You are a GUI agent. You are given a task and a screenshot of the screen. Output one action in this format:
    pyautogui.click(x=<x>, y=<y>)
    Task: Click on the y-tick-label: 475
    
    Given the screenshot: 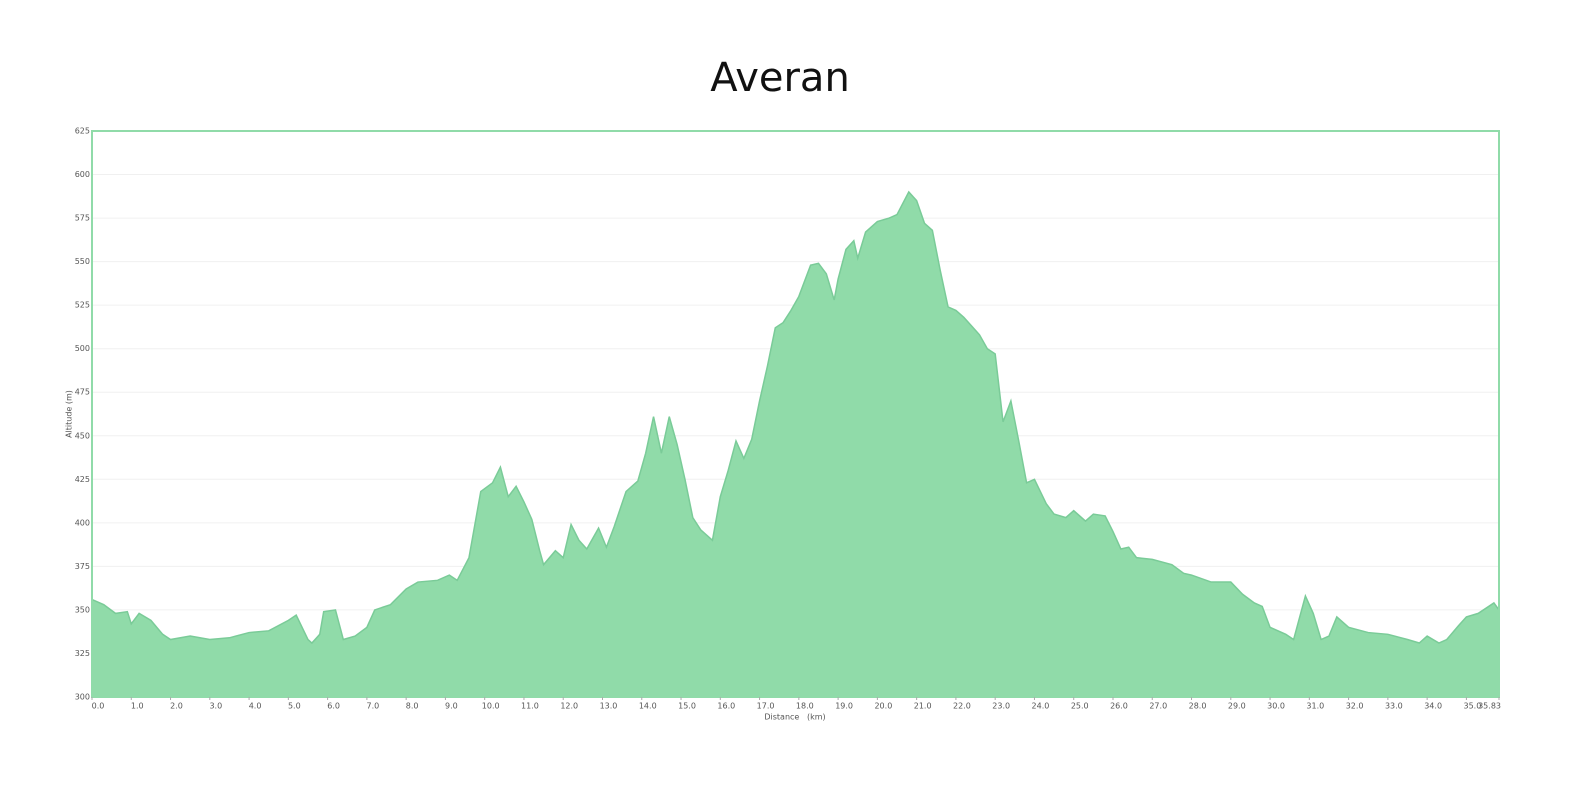 What is the action you would take?
    pyautogui.click(x=82, y=392)
    